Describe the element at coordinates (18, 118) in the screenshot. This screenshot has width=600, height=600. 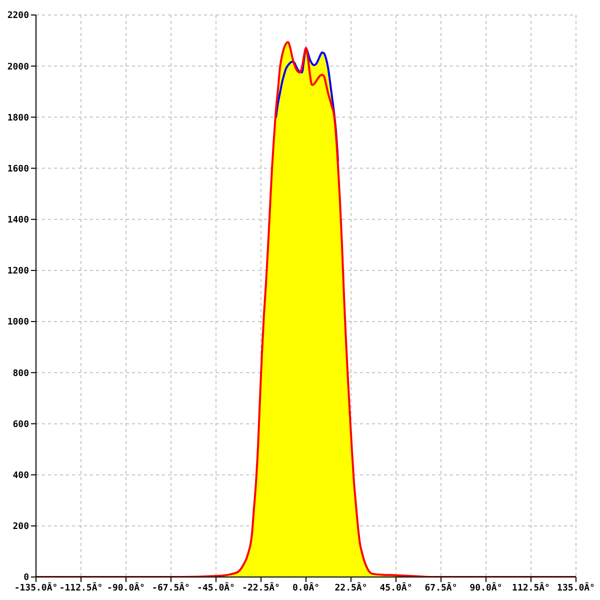
I see `y-tick-label: 1800` at that location.